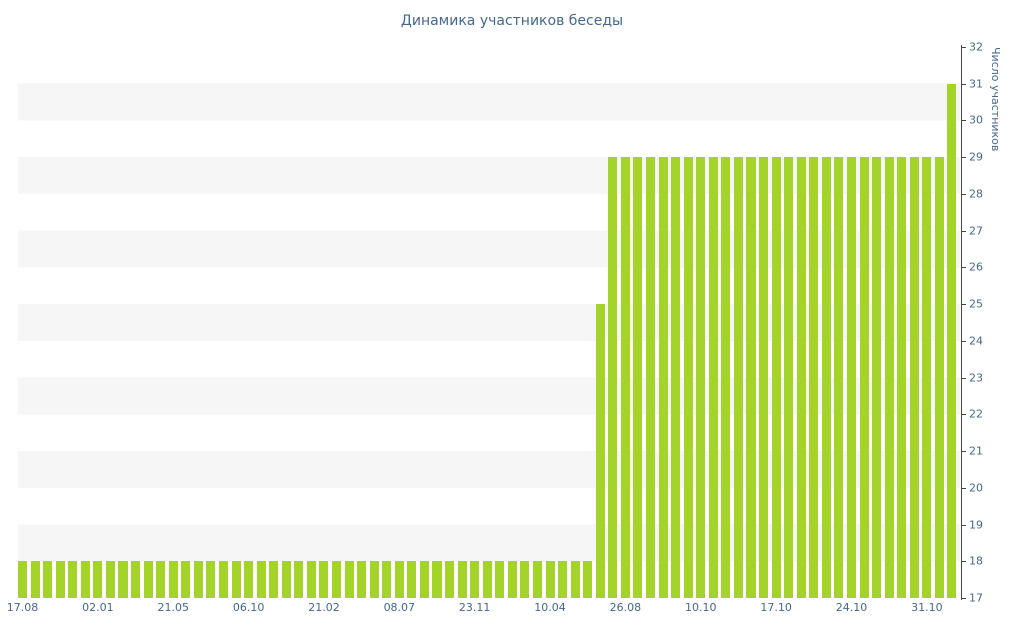  Describe the element at coordinates (399, 607) in the screenshot. I see `x-tick-label: 08.07` at that location.